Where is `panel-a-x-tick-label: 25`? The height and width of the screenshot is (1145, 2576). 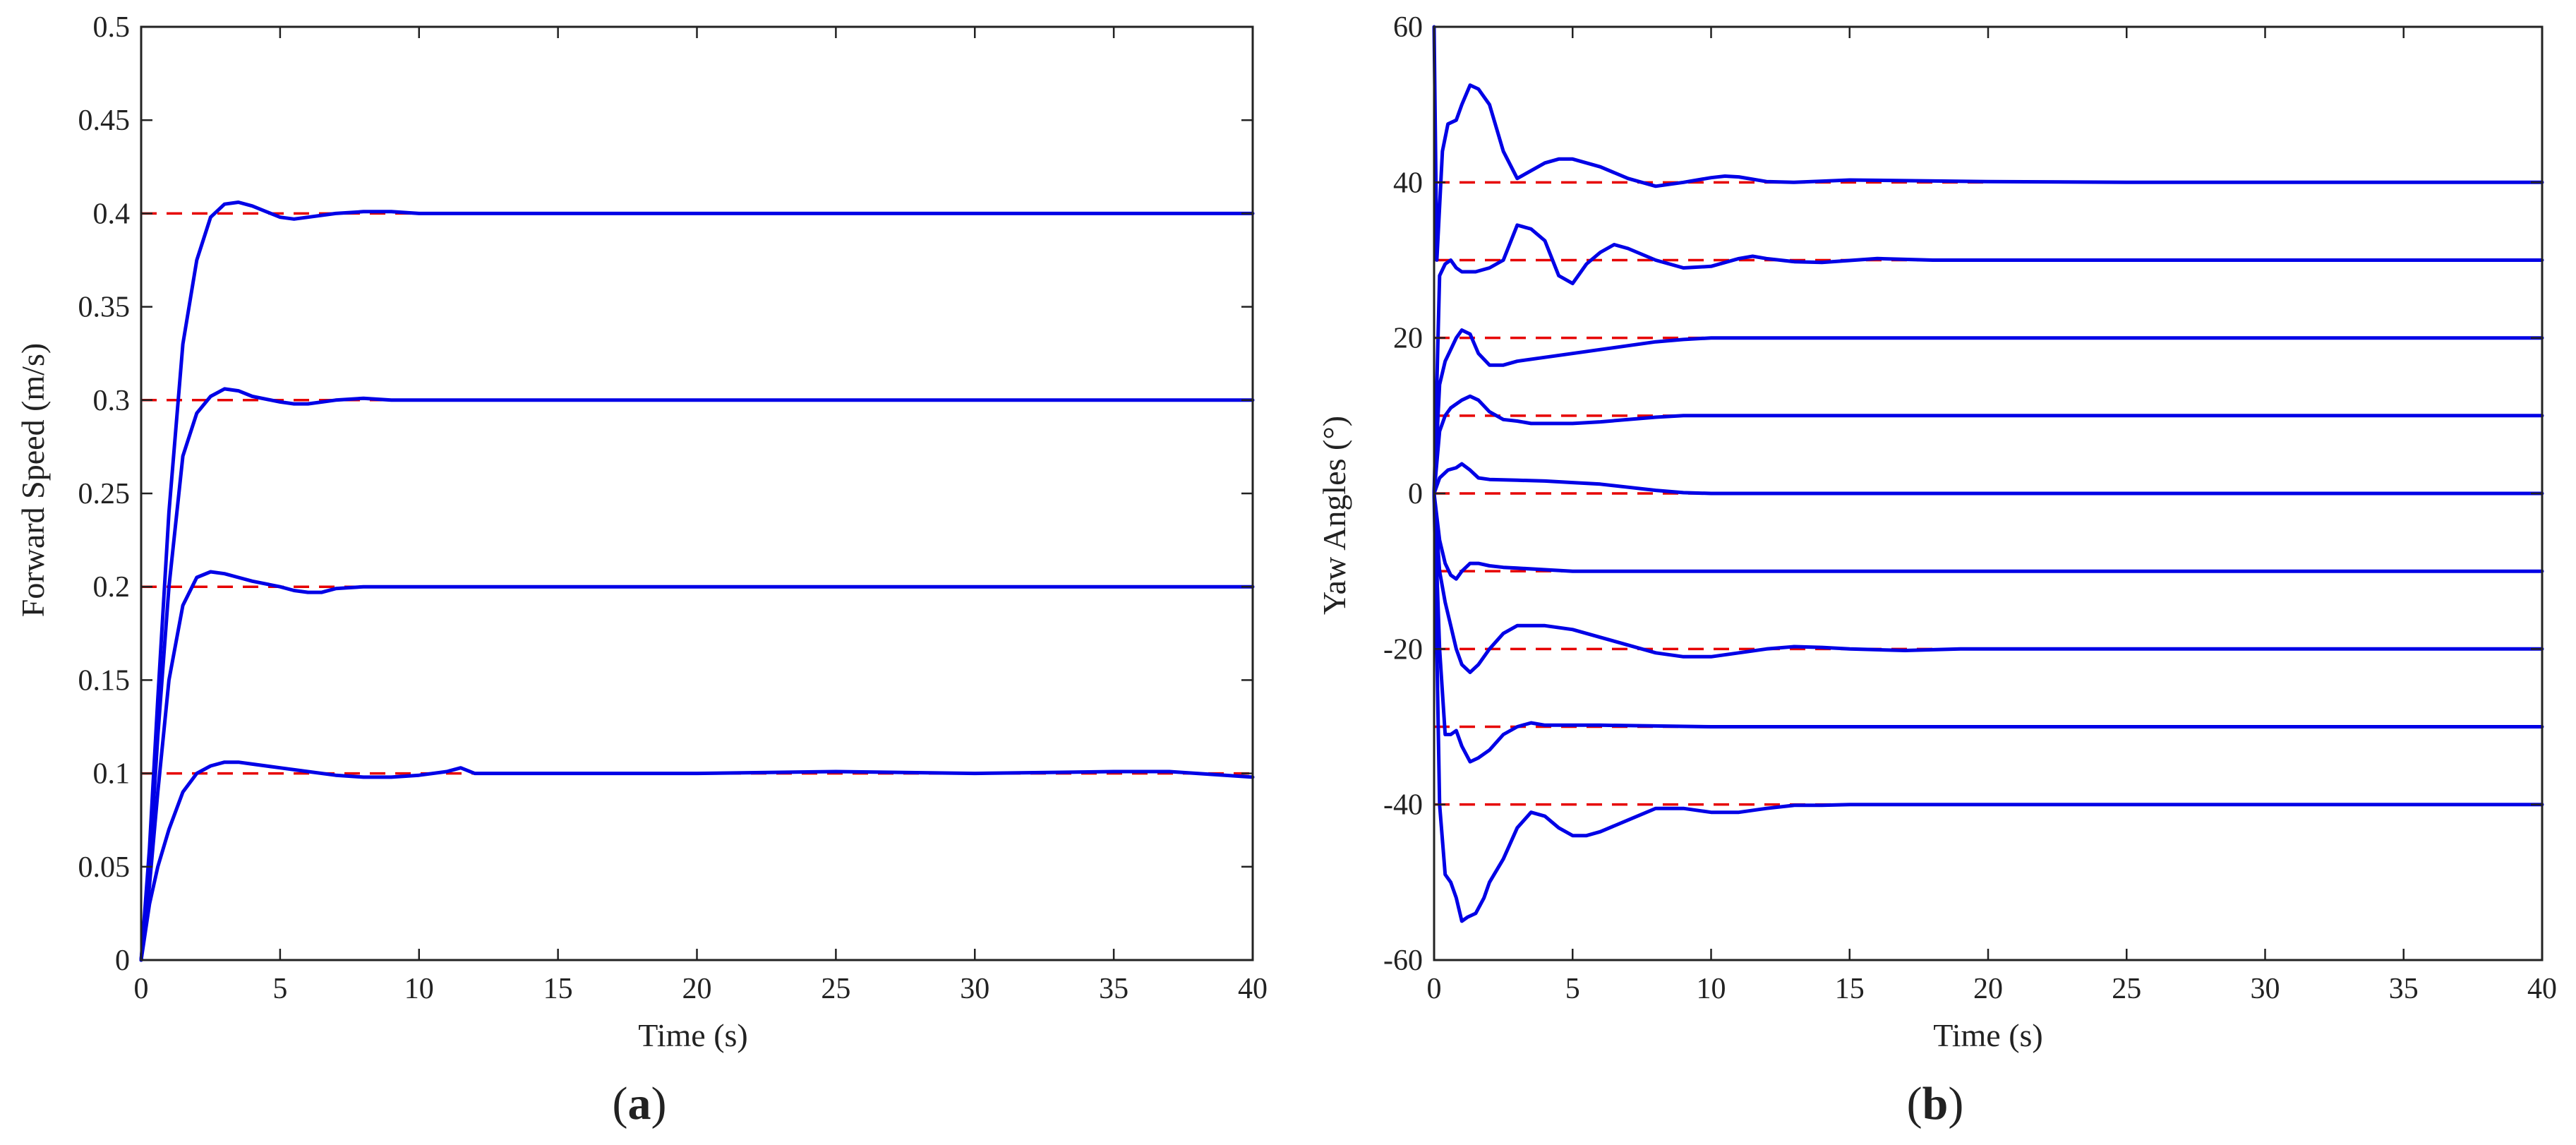
panel-a-x-tick-label: 25 is located at coordinates (835, 989).